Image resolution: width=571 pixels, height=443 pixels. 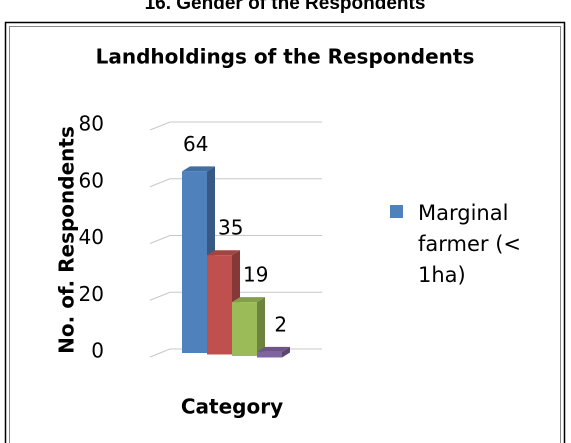 I want to click on data-label: 19, so click(x=255, y=275).